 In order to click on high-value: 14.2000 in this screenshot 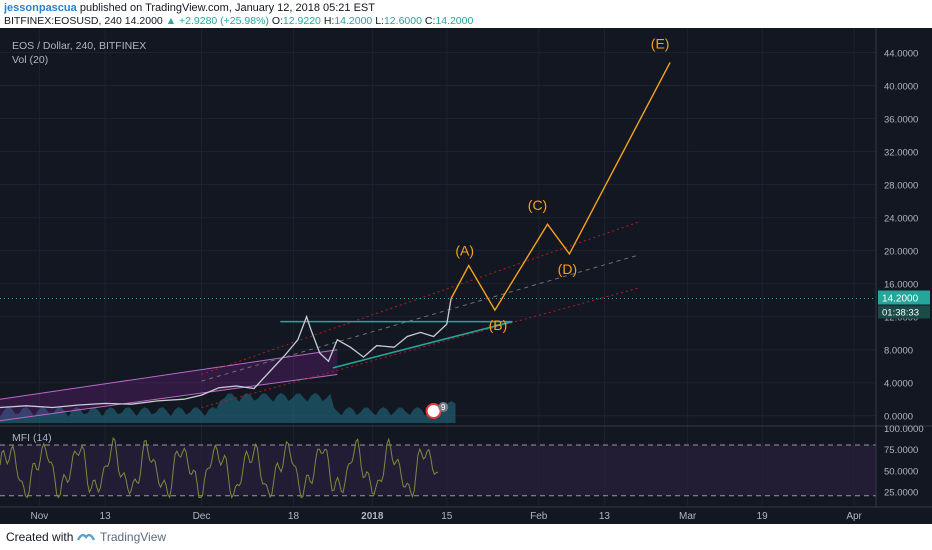, I will do `click(353, 21)`.